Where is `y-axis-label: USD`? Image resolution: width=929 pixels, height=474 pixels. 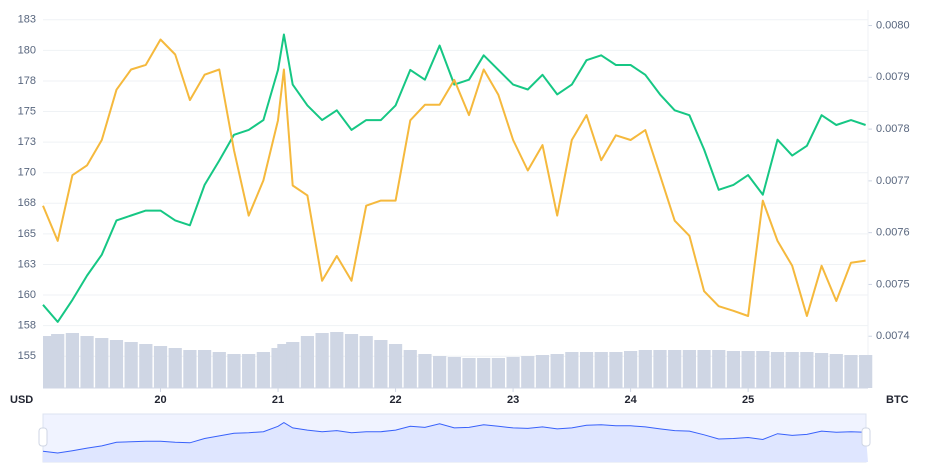
y-axis-label: USD is located at coordinates (21, 400).